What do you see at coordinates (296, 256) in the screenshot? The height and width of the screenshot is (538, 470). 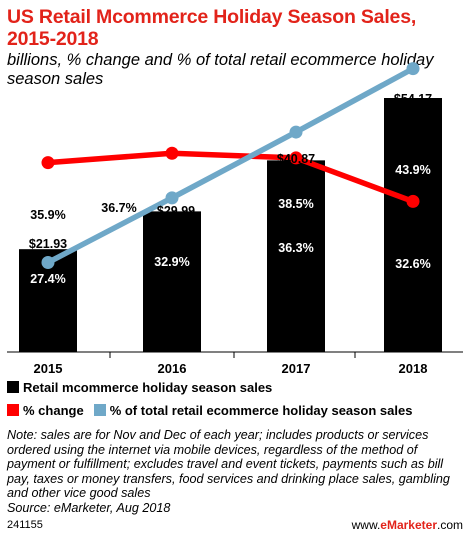 I see `bar-2017` at bounding box center [296, 256].